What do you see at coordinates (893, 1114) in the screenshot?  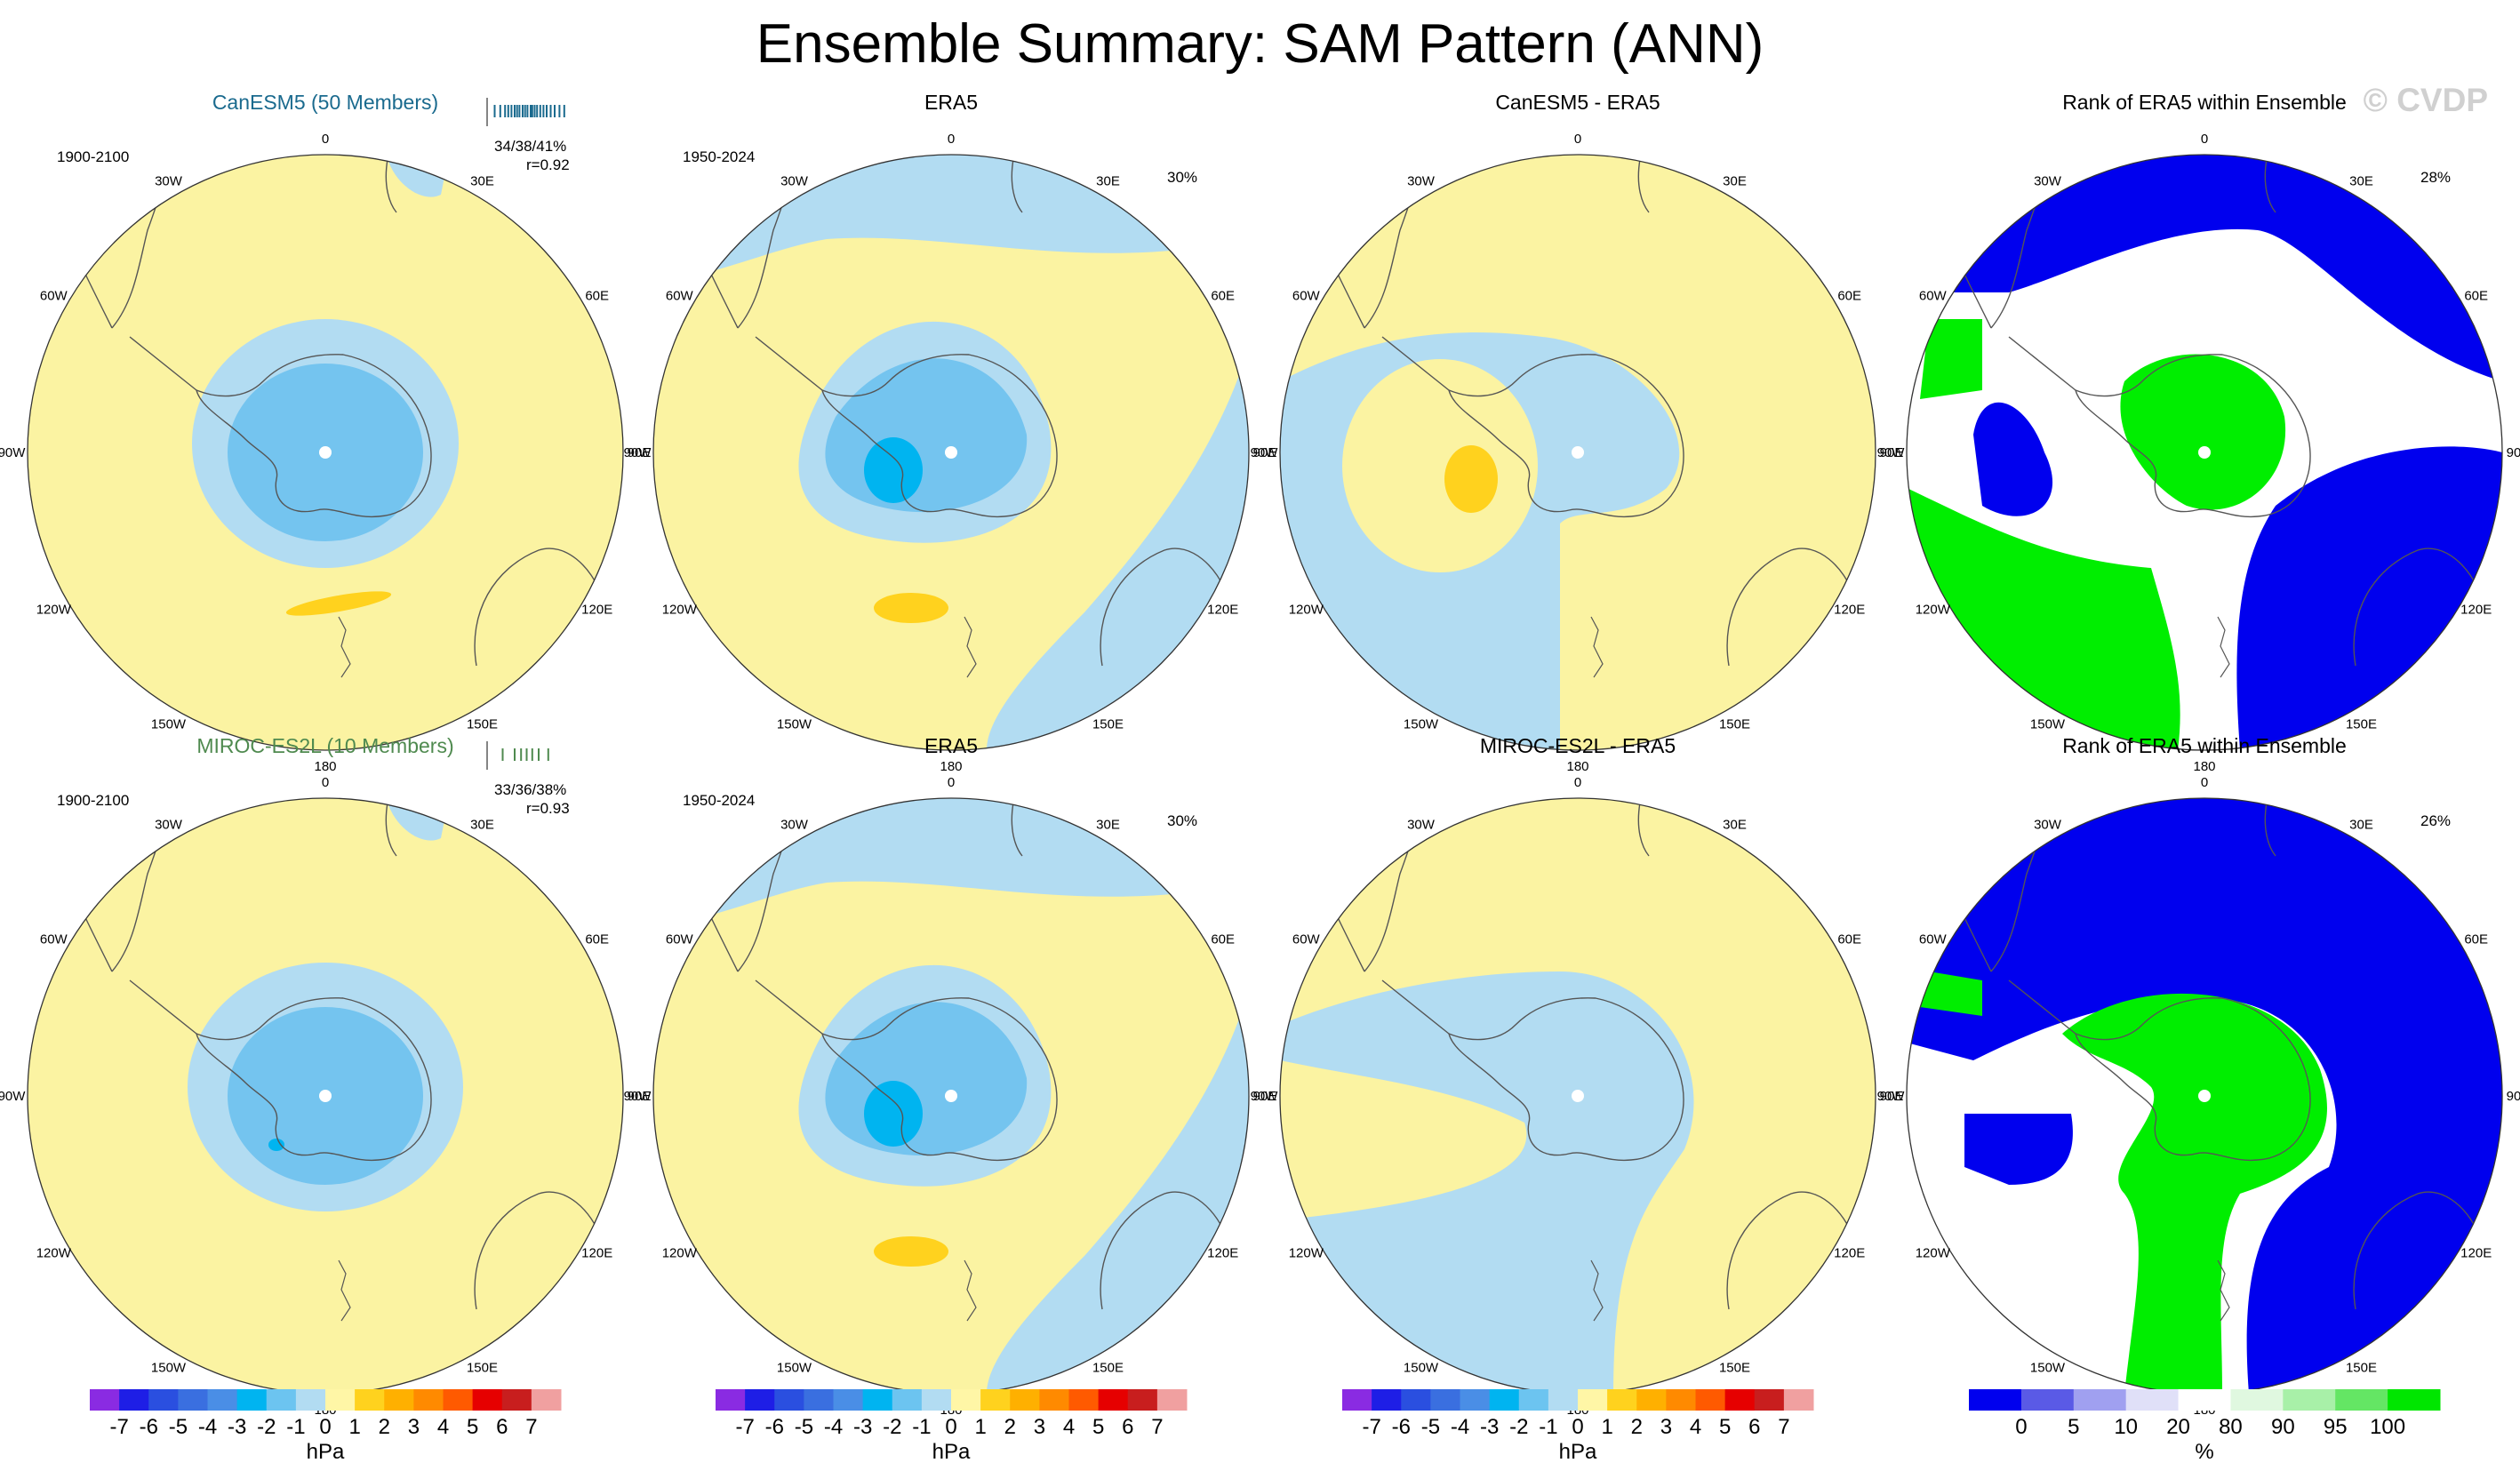 I see `sam-negative-max` at bounding box center [893, 1114].